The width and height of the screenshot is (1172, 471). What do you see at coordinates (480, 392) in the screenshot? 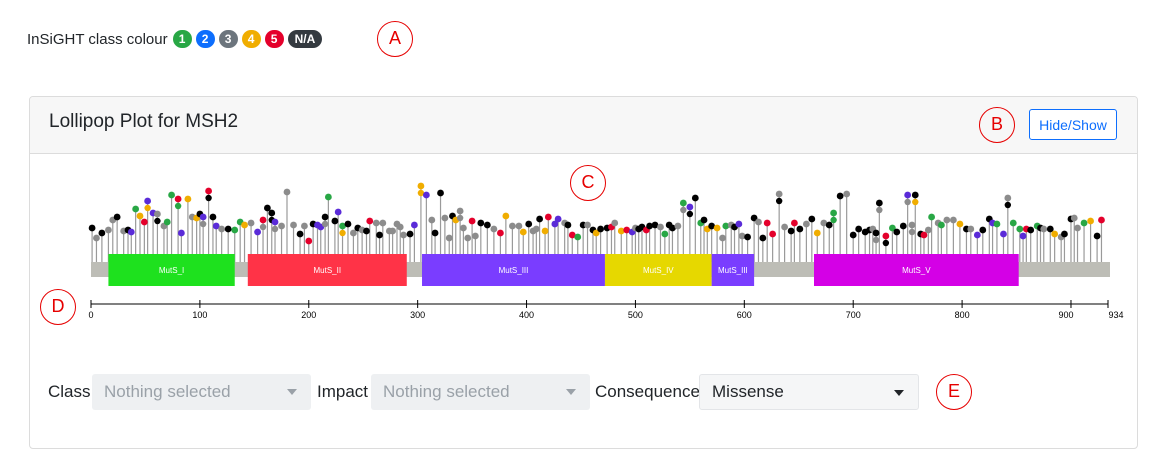
I see `impact-select: Nothing selected` at bounding box center [480, 392].